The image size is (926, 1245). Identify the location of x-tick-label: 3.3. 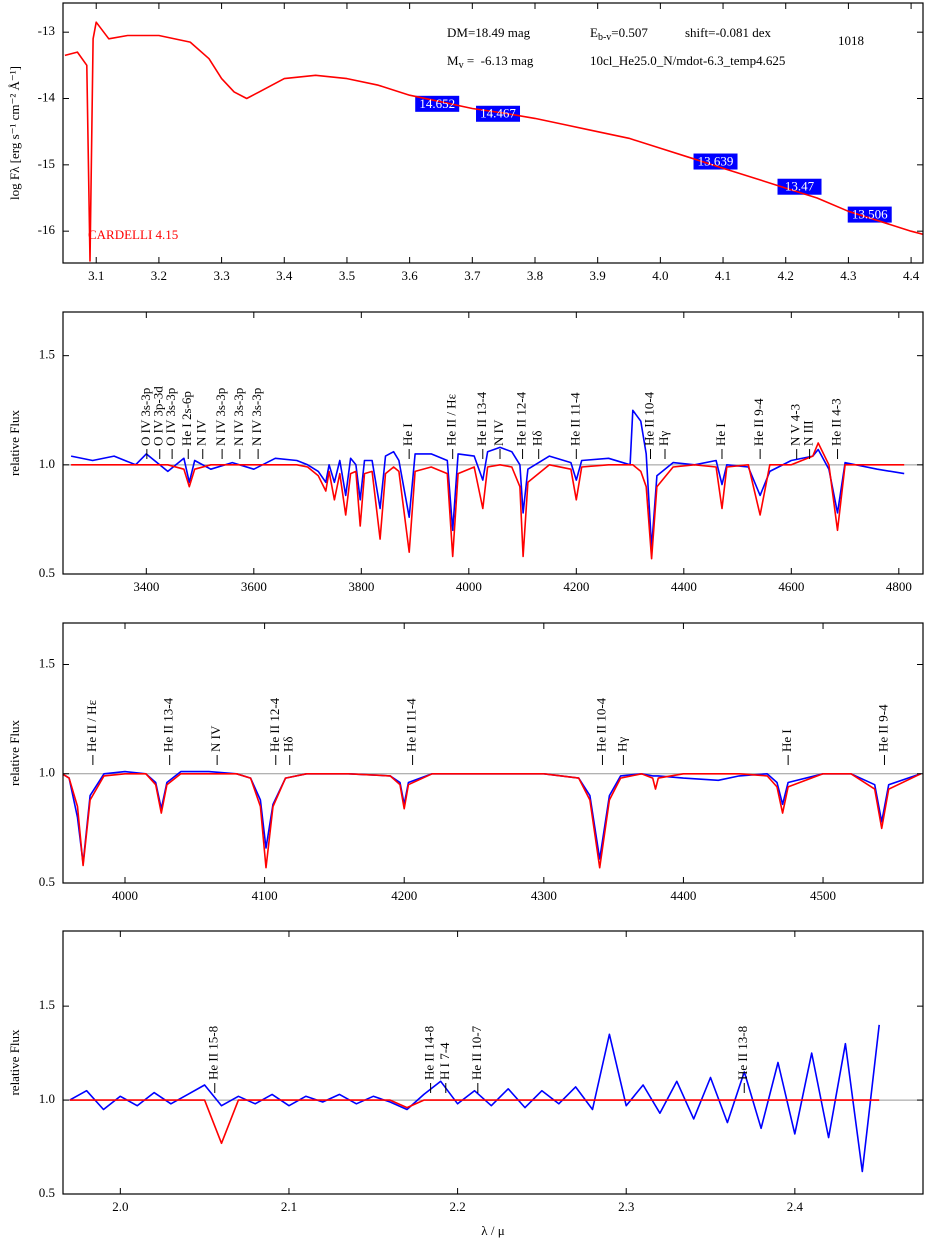
(221, 275).